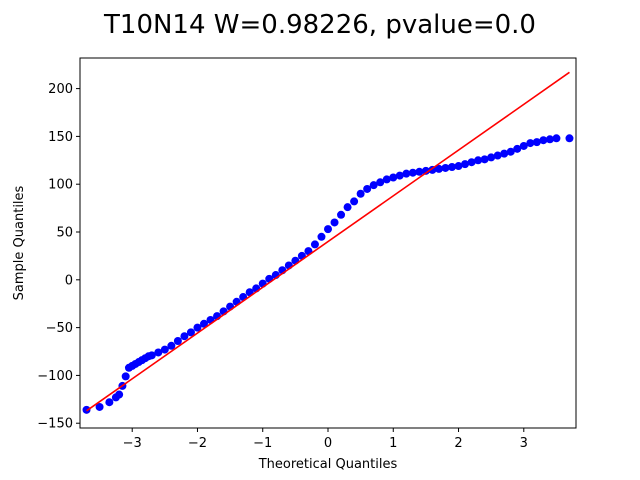  What do you see at coordinates (19, 242) in the screenshot?
I see `y-axis-label: Sample Quantiles` at bounding box center [19, 242].